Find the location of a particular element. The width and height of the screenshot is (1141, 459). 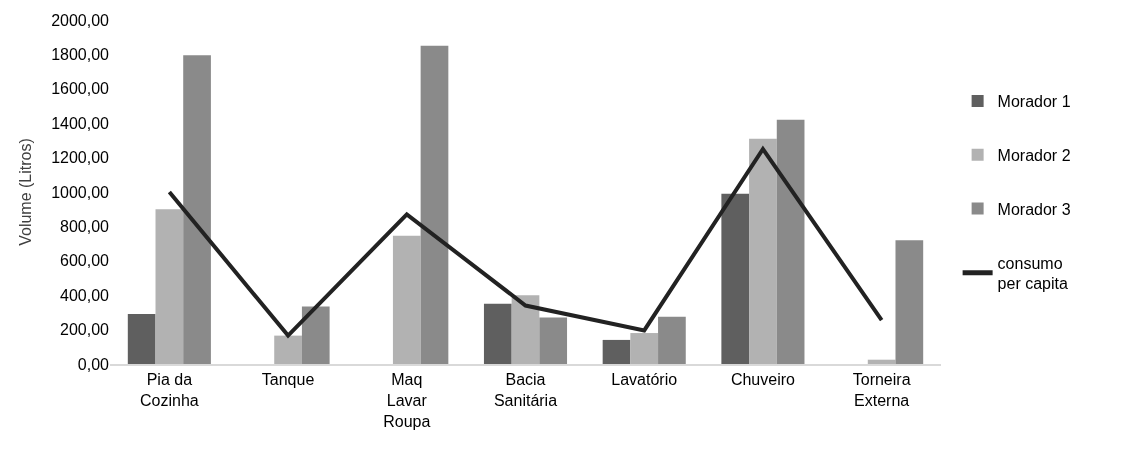

y-tick-label: 1600,00 is located at coordinates (80, 89).